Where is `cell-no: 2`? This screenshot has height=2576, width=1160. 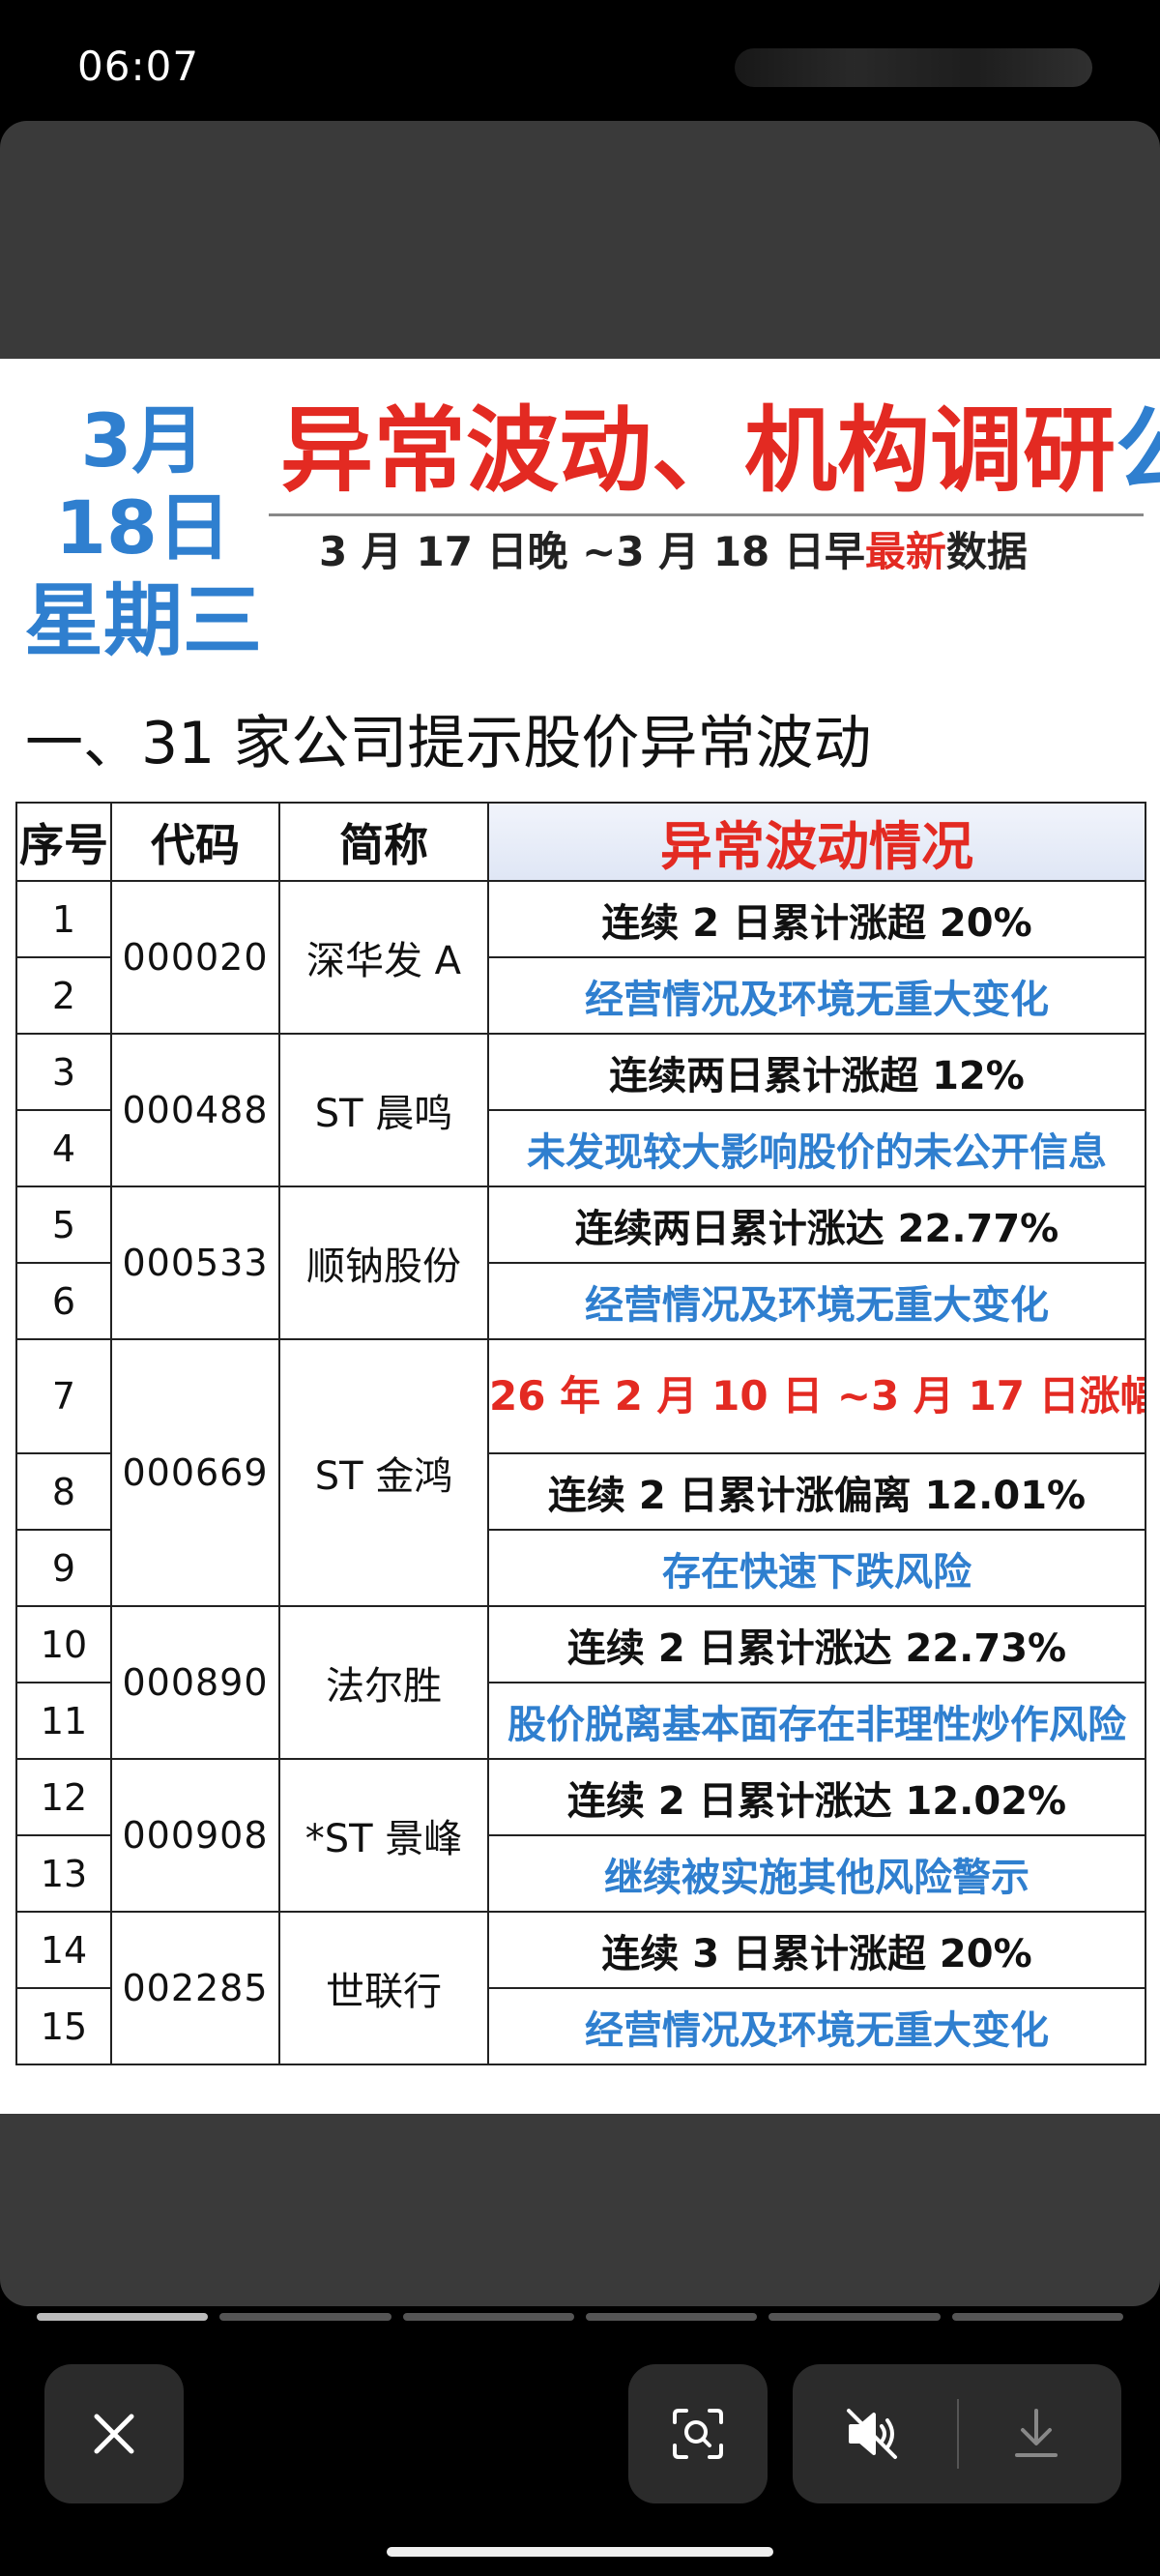
cell-no: 2 is located at coordinates (63, 995).